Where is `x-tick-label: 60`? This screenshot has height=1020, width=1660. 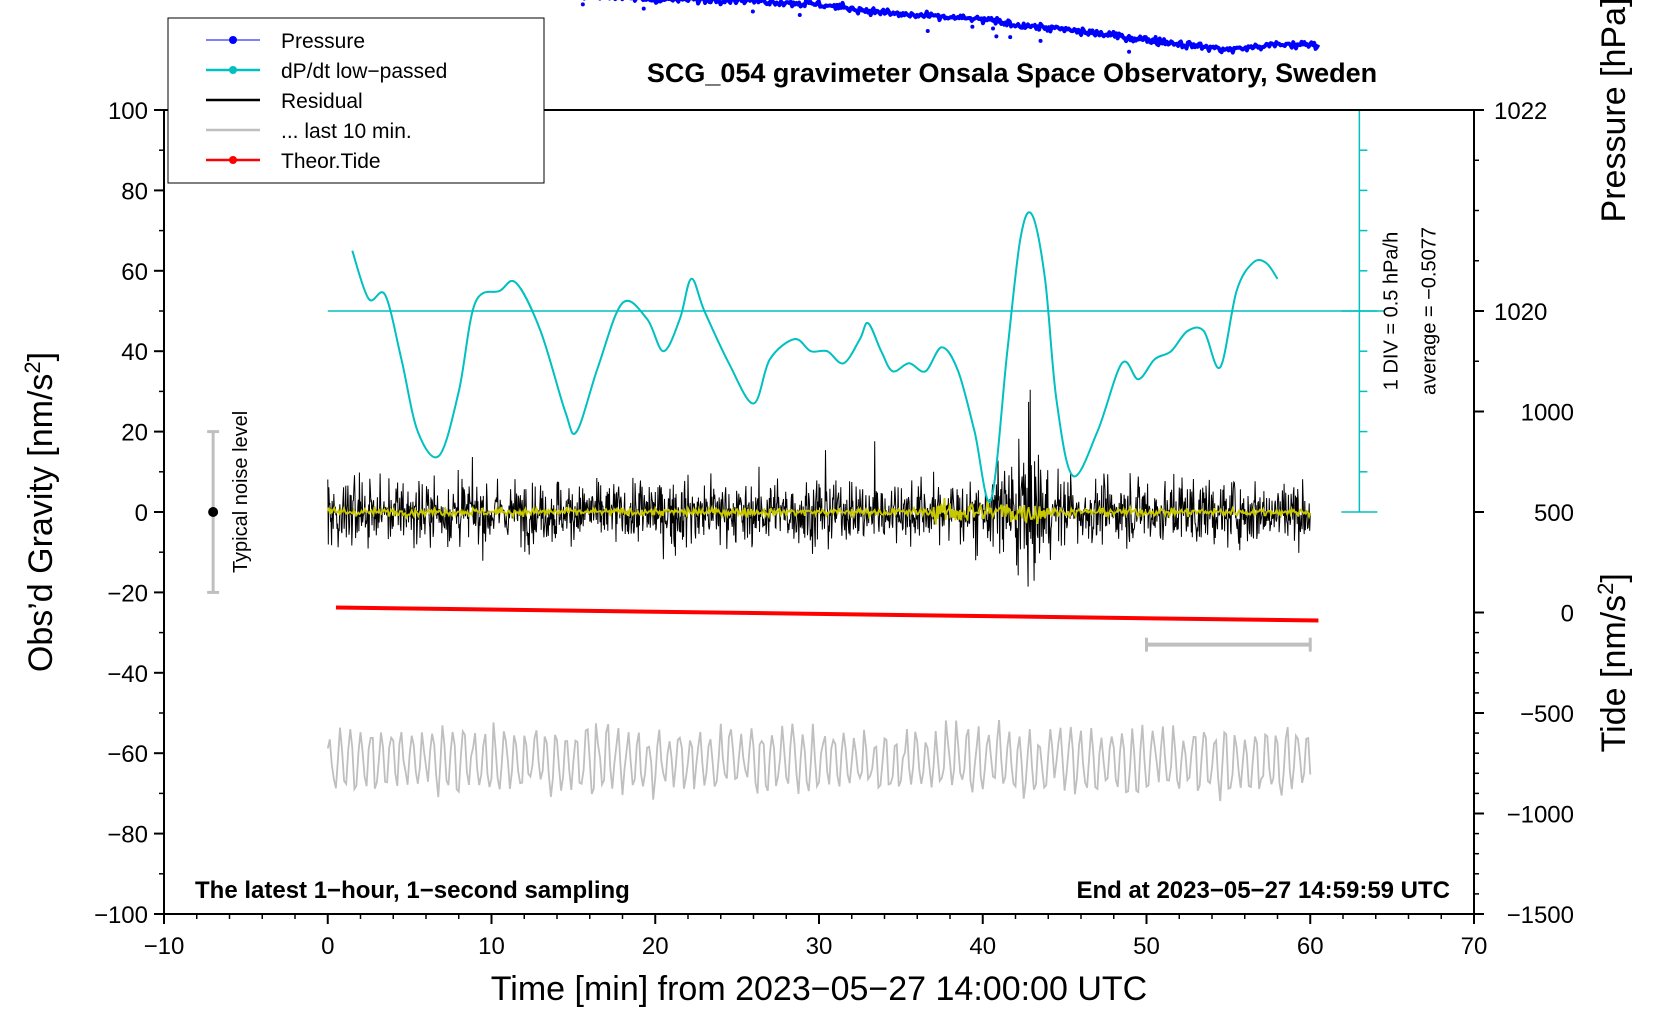
x-tick-label: 60 is located at coordinates (1310, 946).